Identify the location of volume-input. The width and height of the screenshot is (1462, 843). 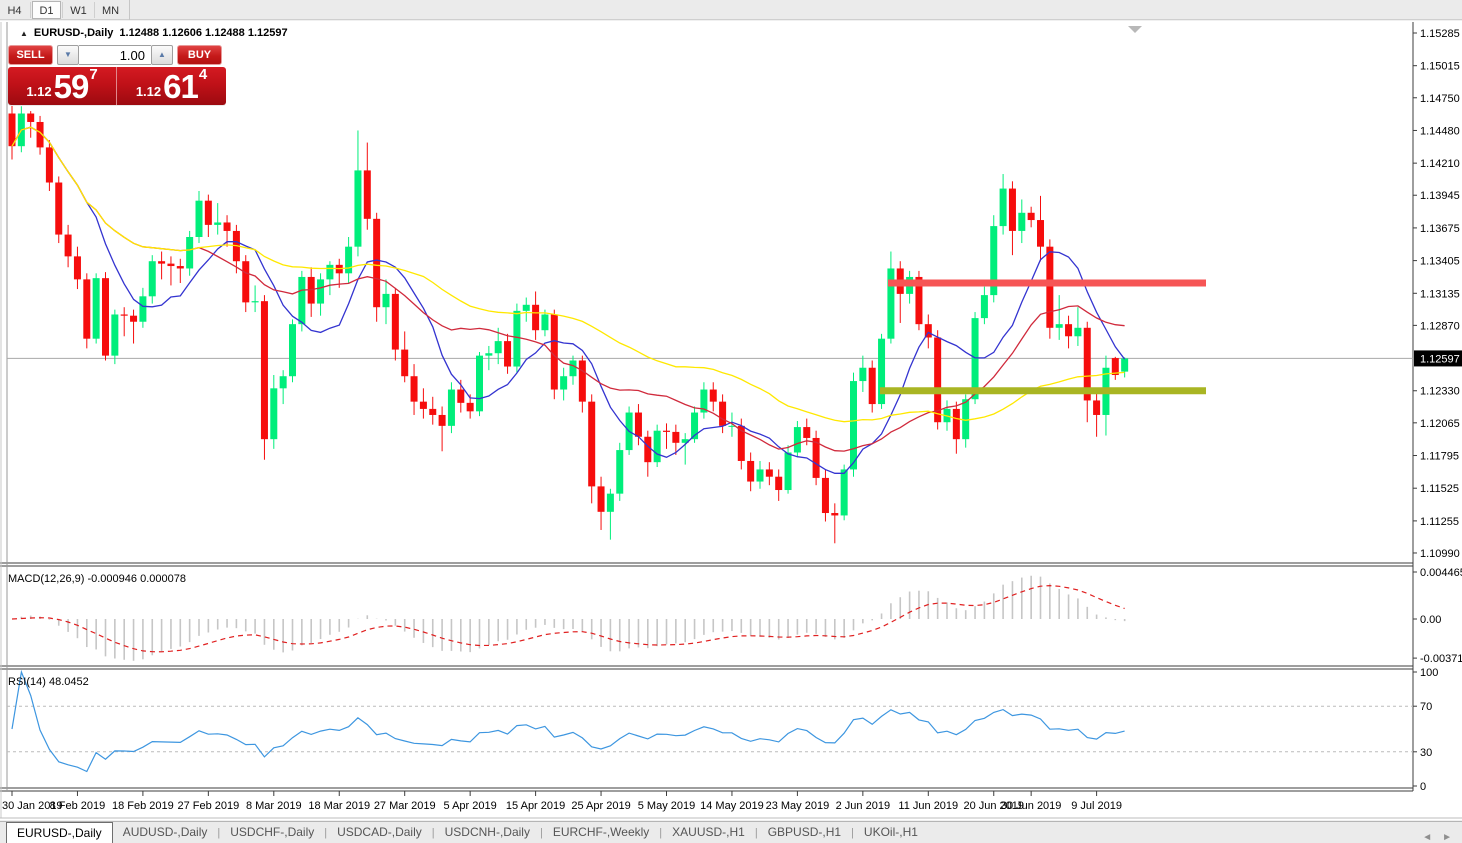
(115, 55).